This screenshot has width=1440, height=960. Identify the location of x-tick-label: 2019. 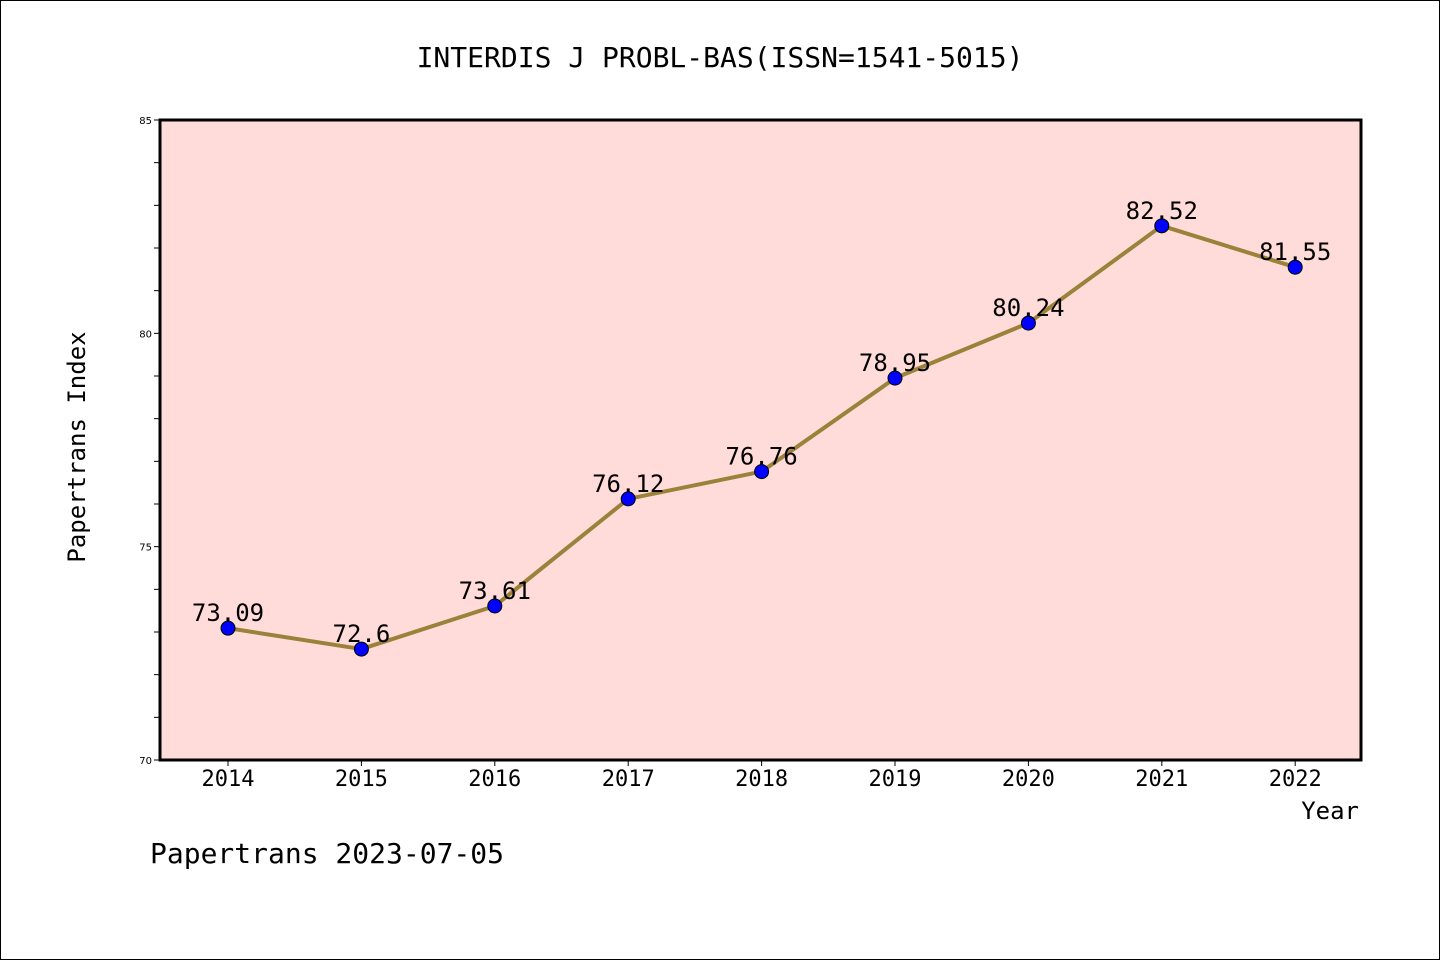
(895, 779).